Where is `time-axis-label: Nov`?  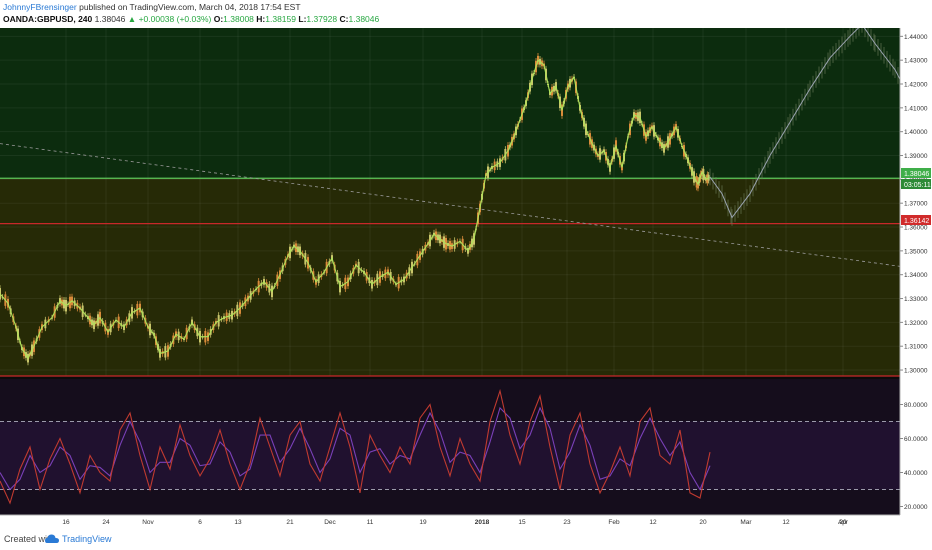 time-axis-label: Nov is located at coordinates (148, 522).